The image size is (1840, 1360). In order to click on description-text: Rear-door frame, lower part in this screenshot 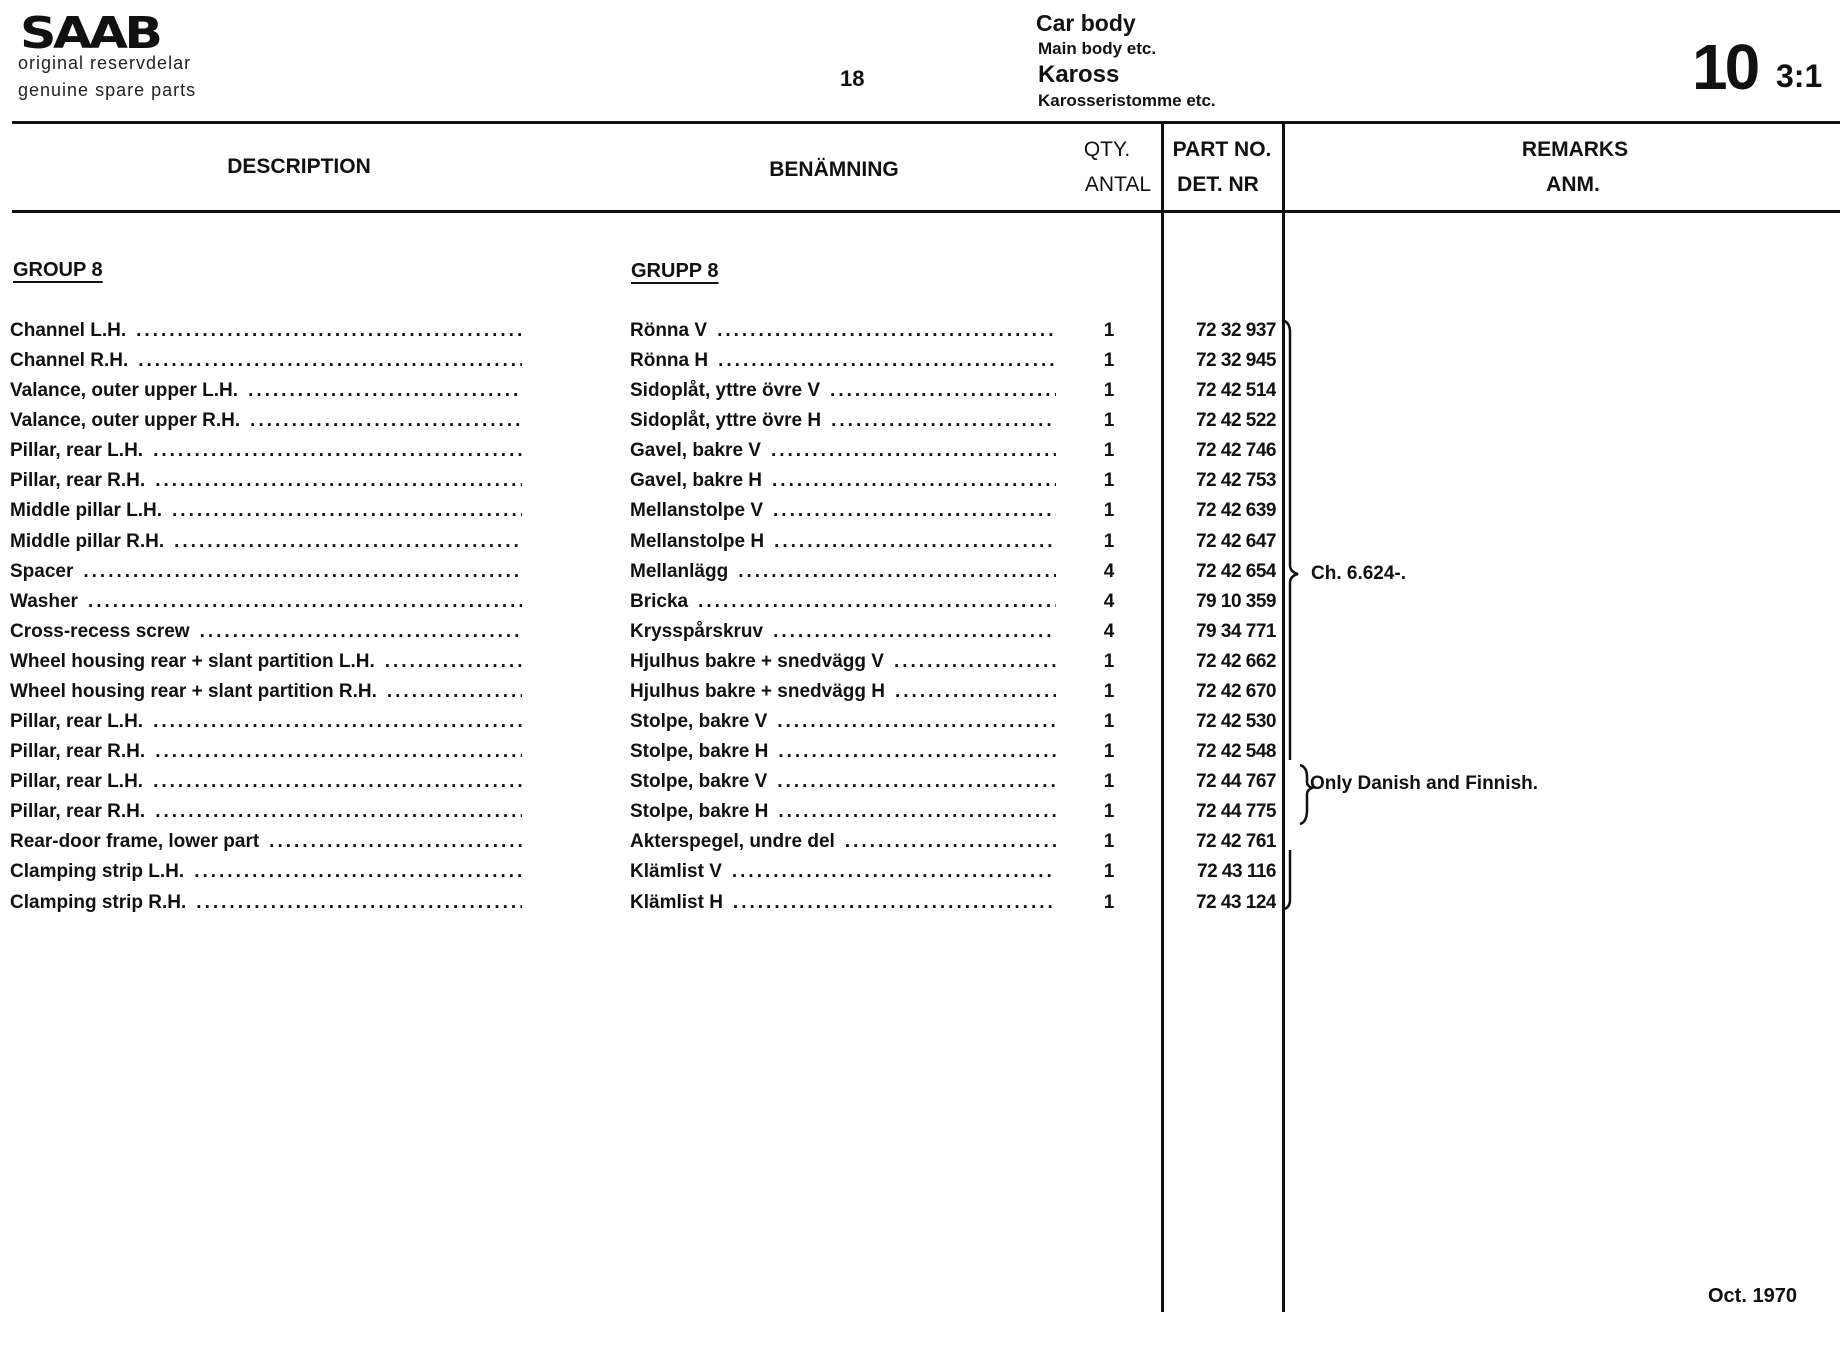, I will do `click(135, 842)`.